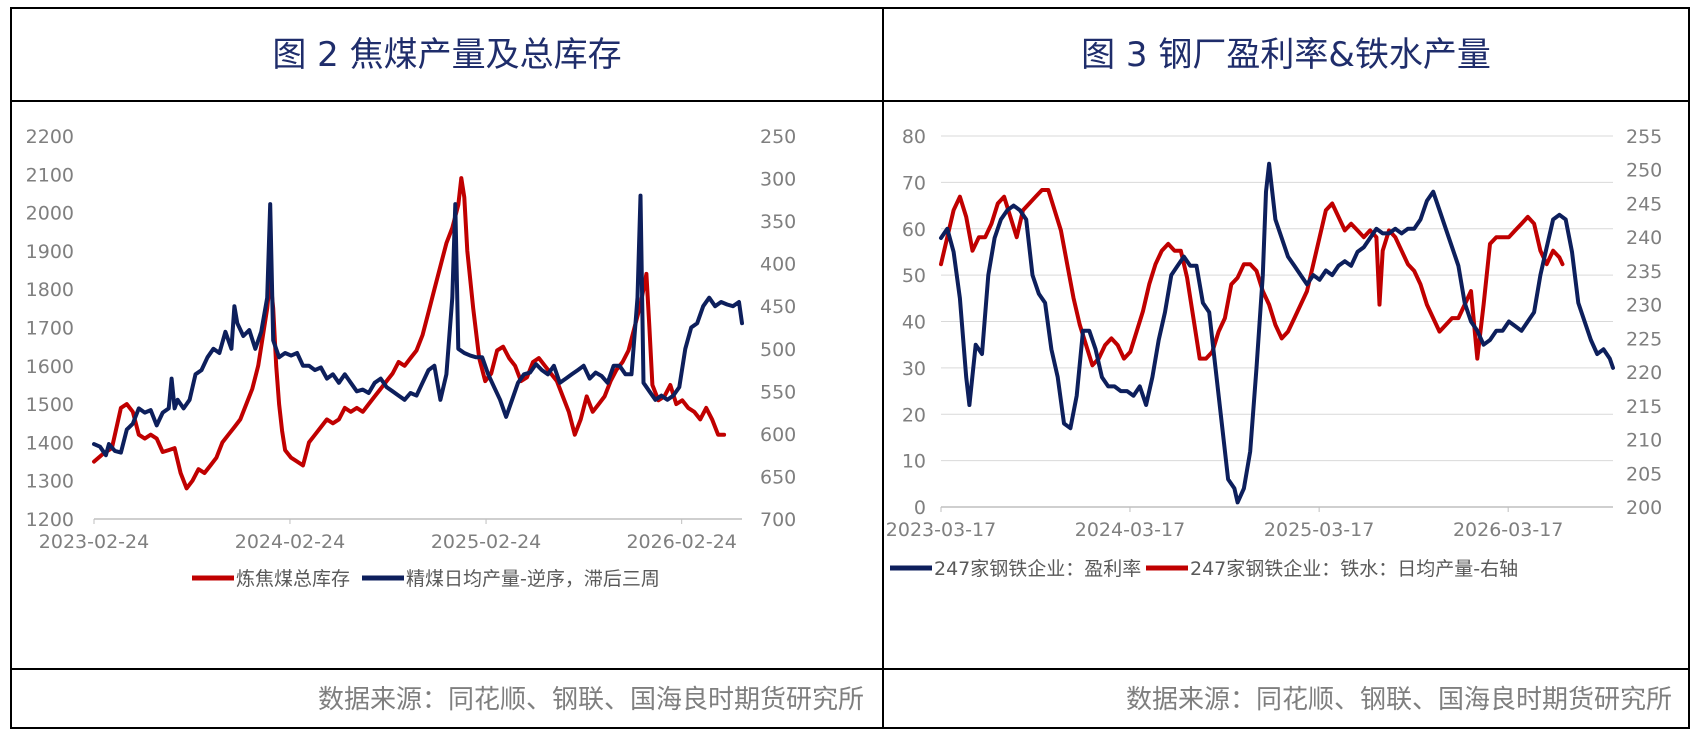 This screenshot has height=738, width=1698. I want to click on y-right-tick-label: 500, so click(778, 350).